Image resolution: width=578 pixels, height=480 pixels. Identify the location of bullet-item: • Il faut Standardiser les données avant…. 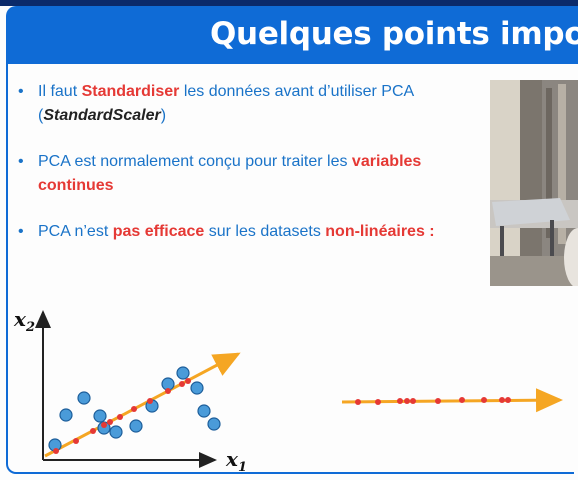
(253, 104).